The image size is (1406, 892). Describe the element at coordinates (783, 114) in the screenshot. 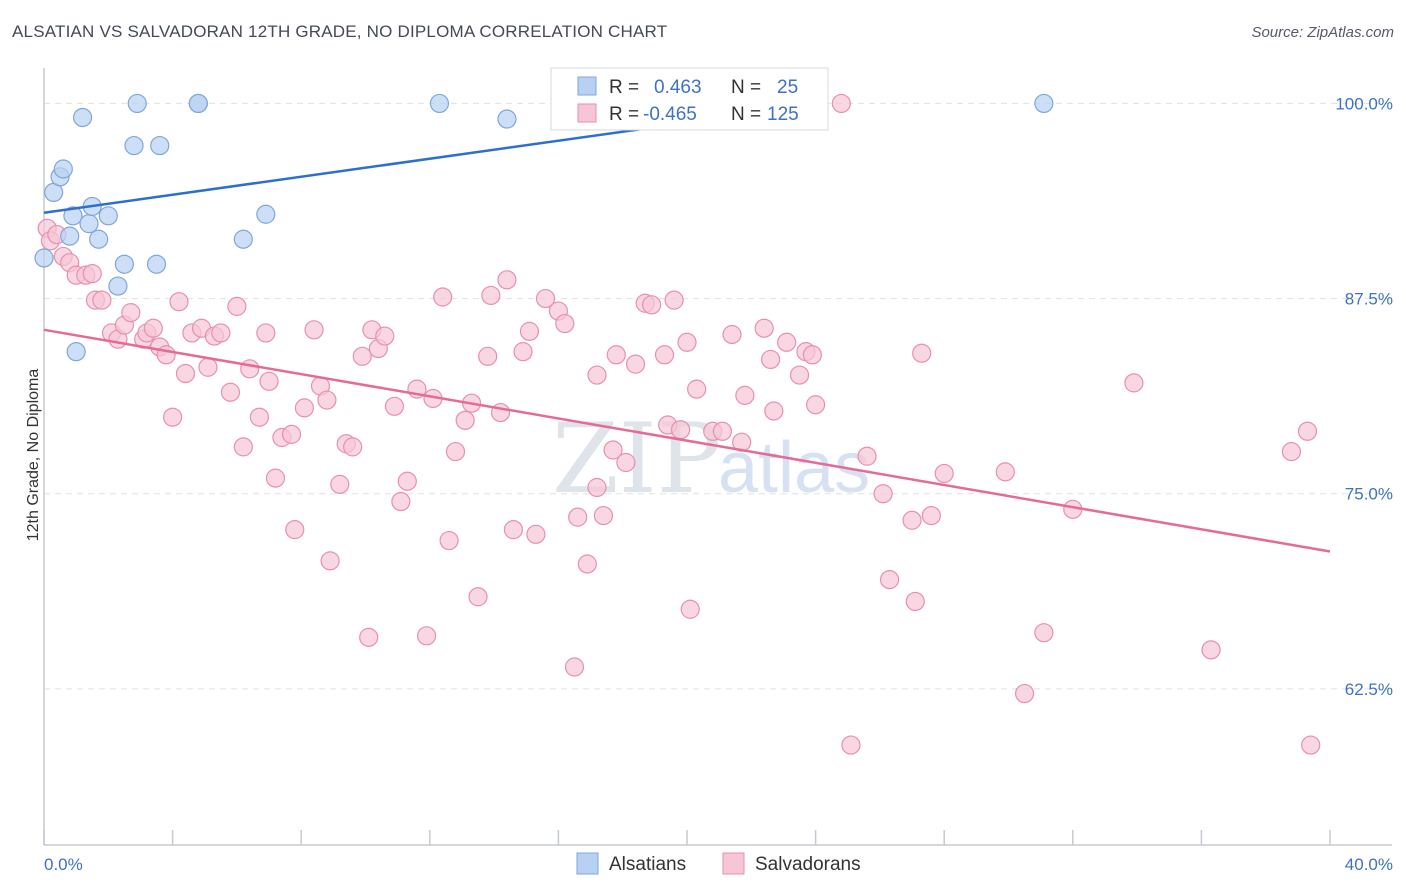

I see `legend-n-value-2: 125` at that location.